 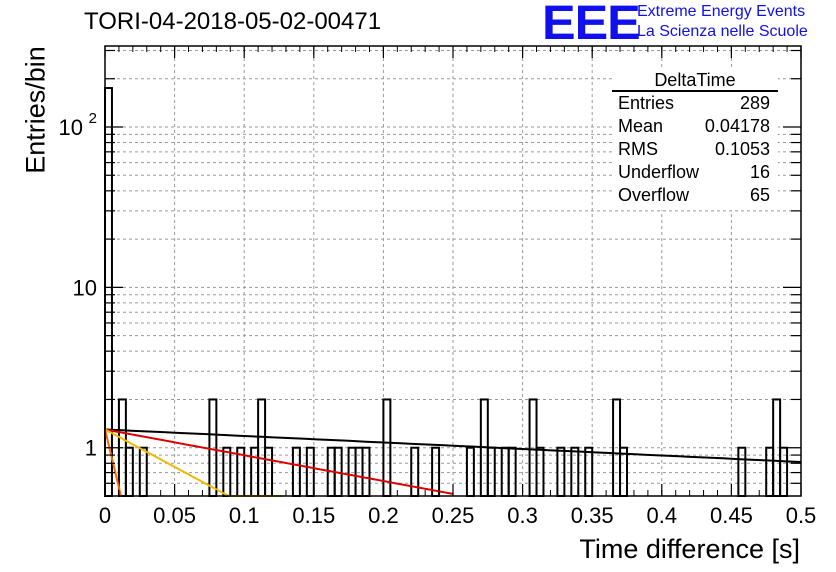 What do you see at coordinates (722, 31) in the screenshot?
I see `logo-line-2: La Scienza nelle Scuole` at bounding box center [722, 31].